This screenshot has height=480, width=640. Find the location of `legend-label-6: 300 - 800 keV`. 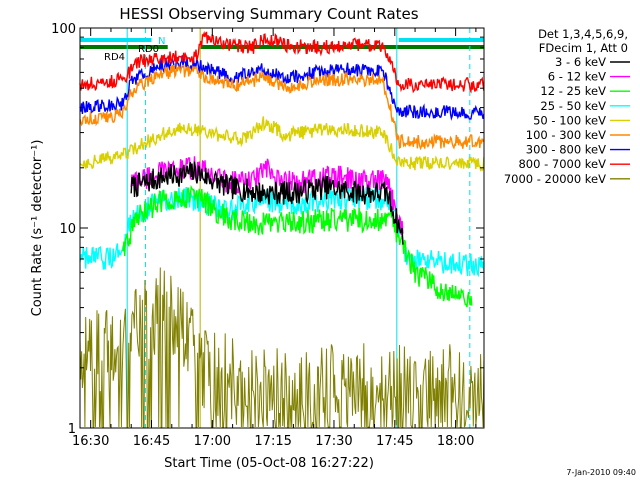

legend-label-6: 300 - 800 keV is located at coordinates (566, 150).